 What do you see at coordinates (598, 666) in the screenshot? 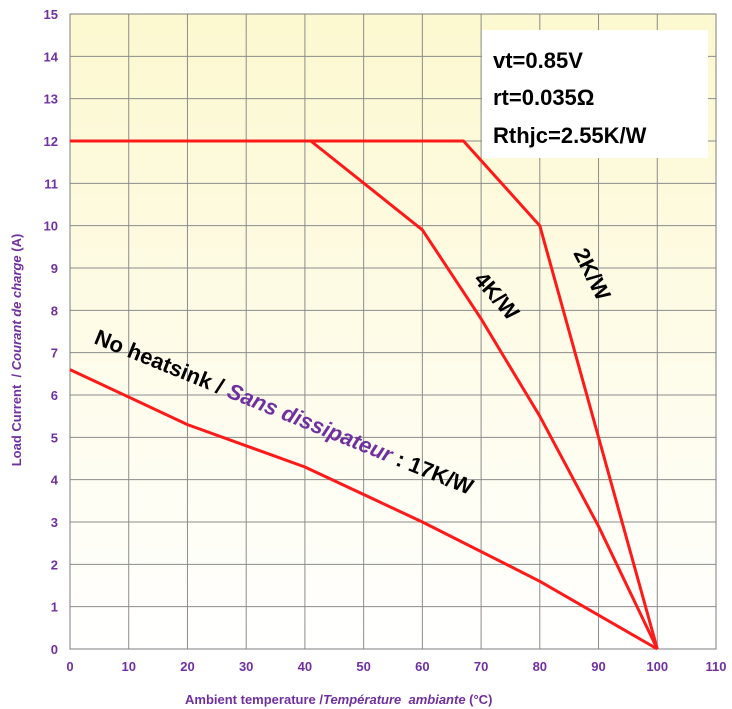
I see `x-tick-label-9: 90` at bounding box center [598, 666].